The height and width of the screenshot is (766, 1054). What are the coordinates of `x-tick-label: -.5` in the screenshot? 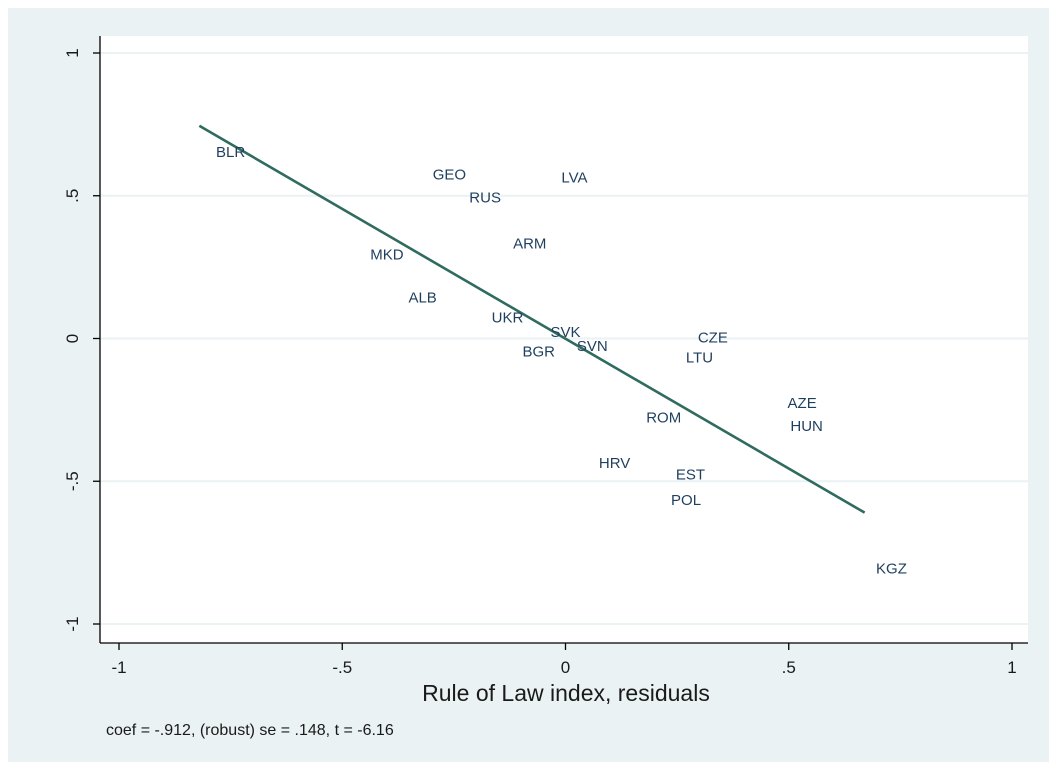 It's located at (342, 667).